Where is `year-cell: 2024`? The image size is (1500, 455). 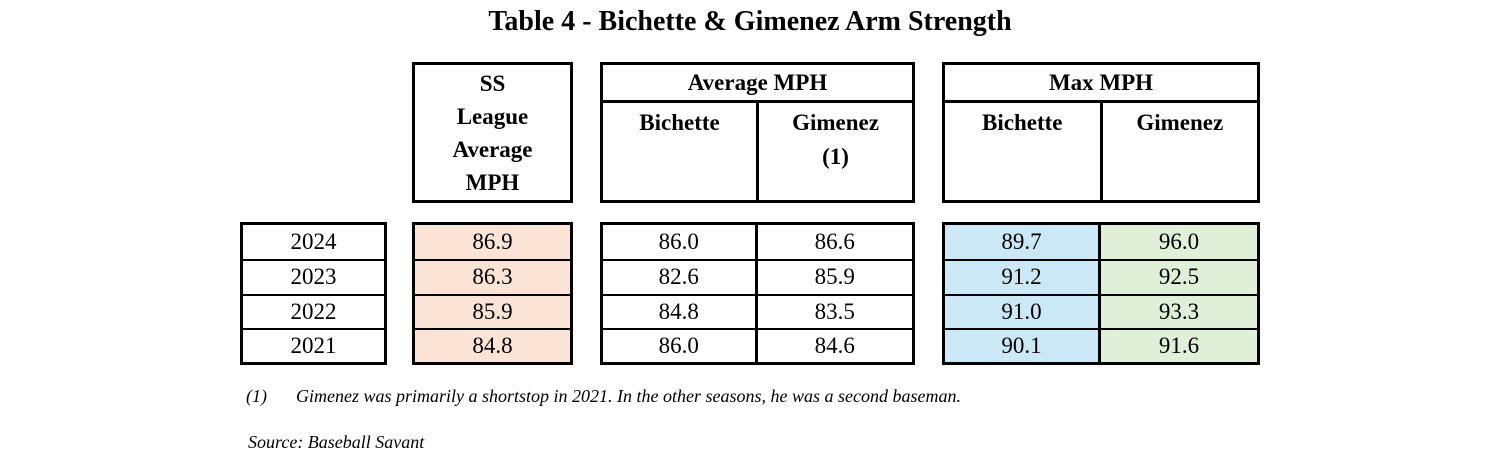
year-cell: 2024 is located at coordinates (313, 242).